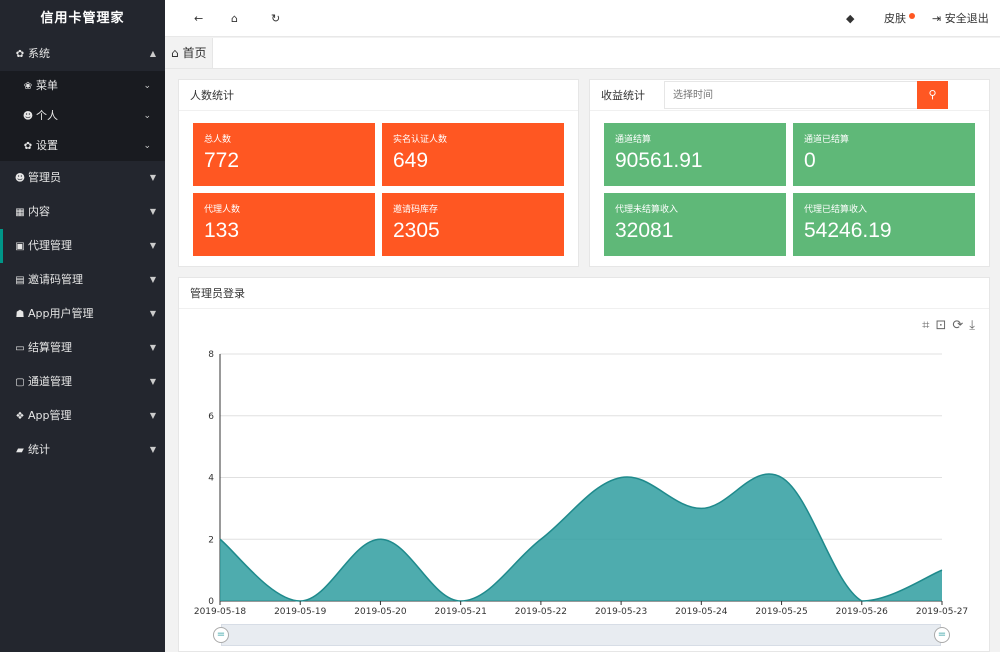 The image size is (1000, 652). What do you see at coordinates (20, 246) in the screenshot?
I see `contact-icon: ▣` at bounding box center [20, 246].